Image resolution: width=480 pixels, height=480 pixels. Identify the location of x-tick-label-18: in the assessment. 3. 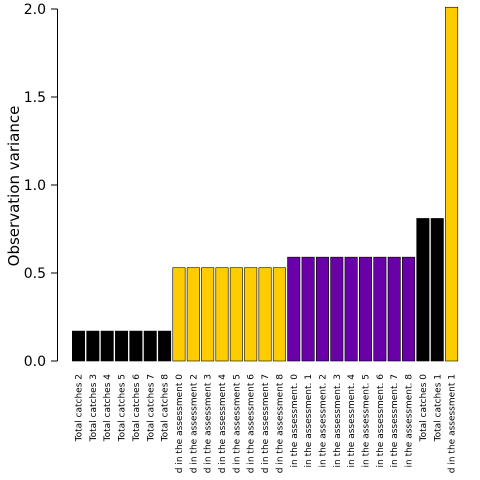
(338, 421).